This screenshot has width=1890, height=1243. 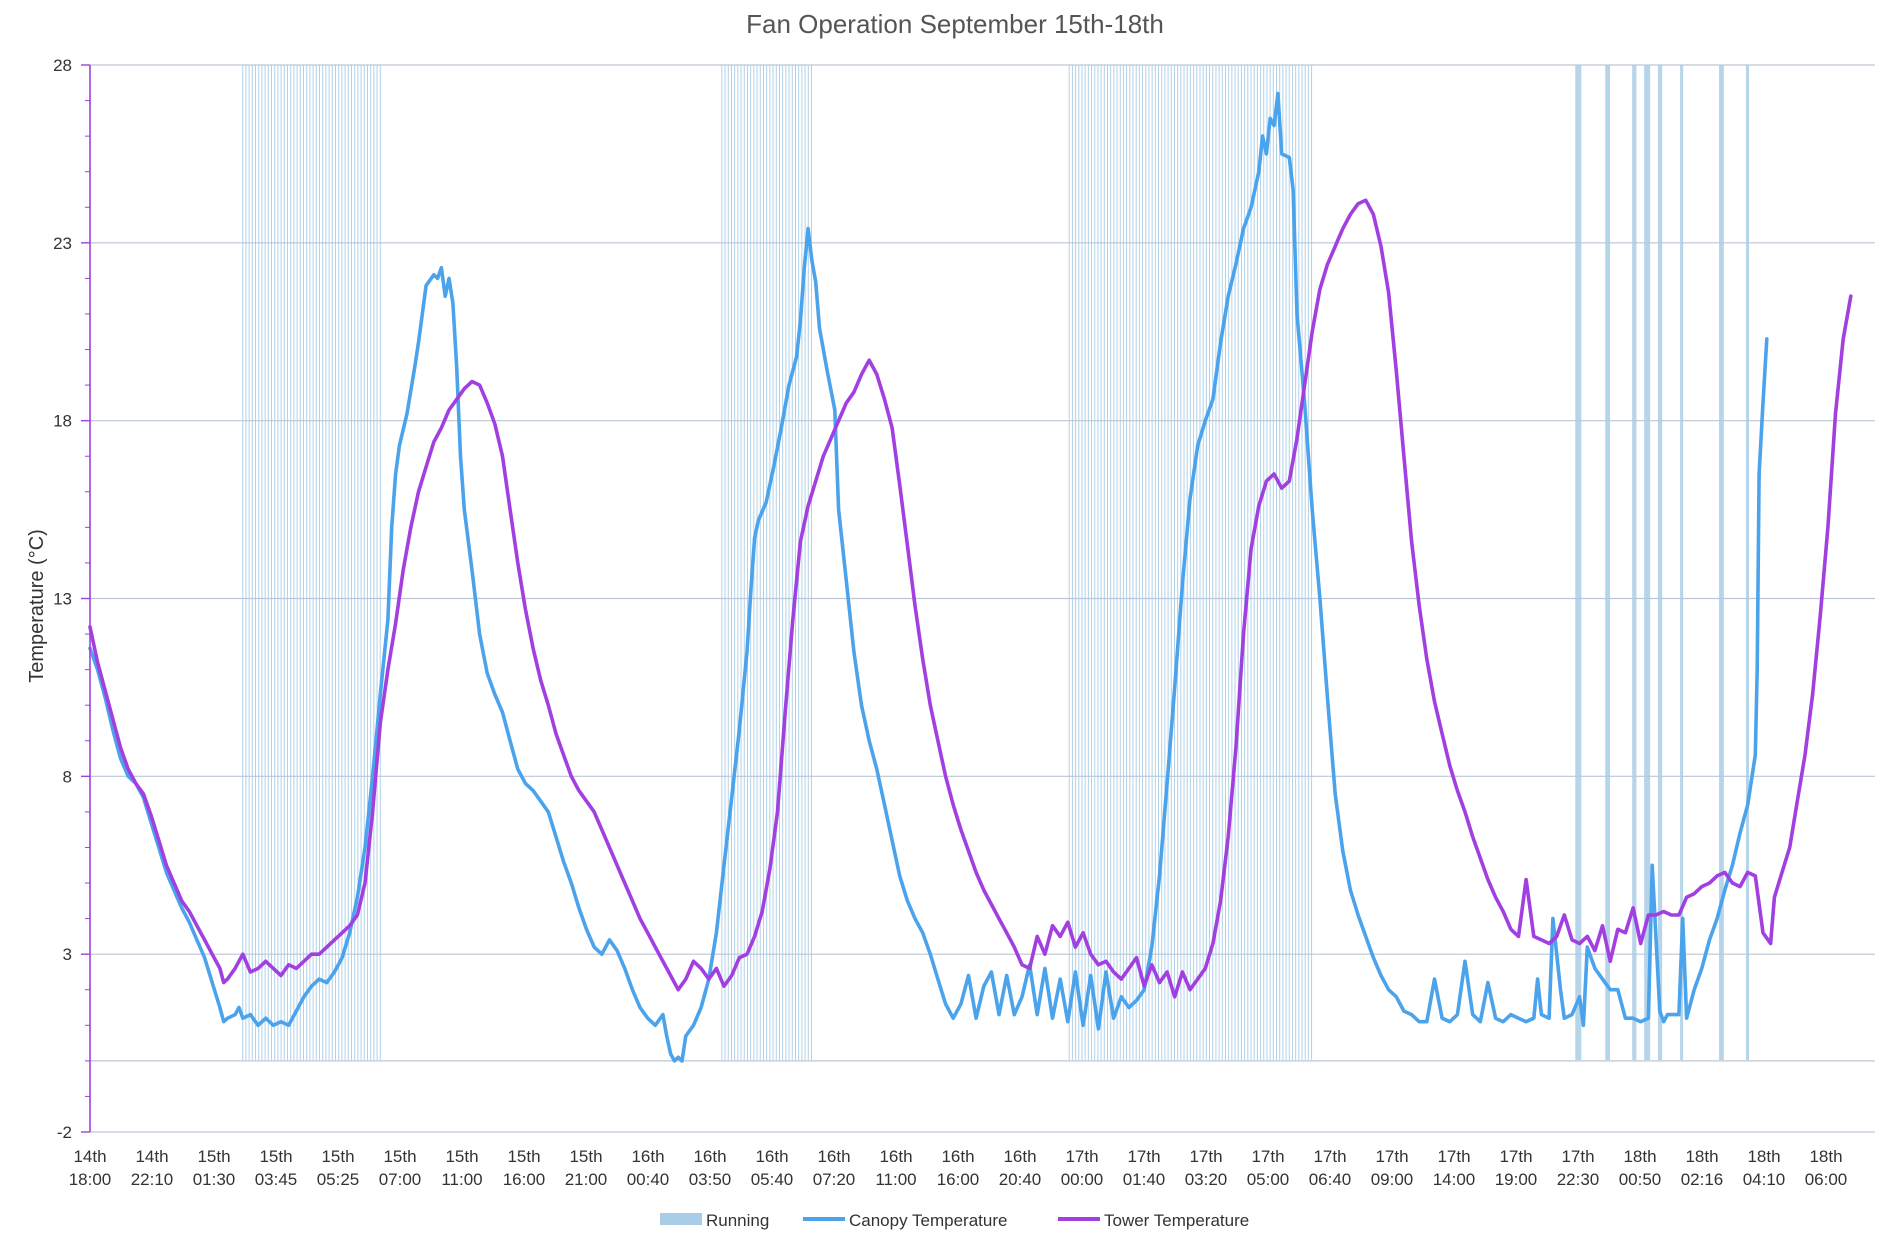 What do you see at coordinates (1764, 1168) in the screenshot?
I see `x-tick-label: 18th 04:10` at bounding box center [1764, 1168].